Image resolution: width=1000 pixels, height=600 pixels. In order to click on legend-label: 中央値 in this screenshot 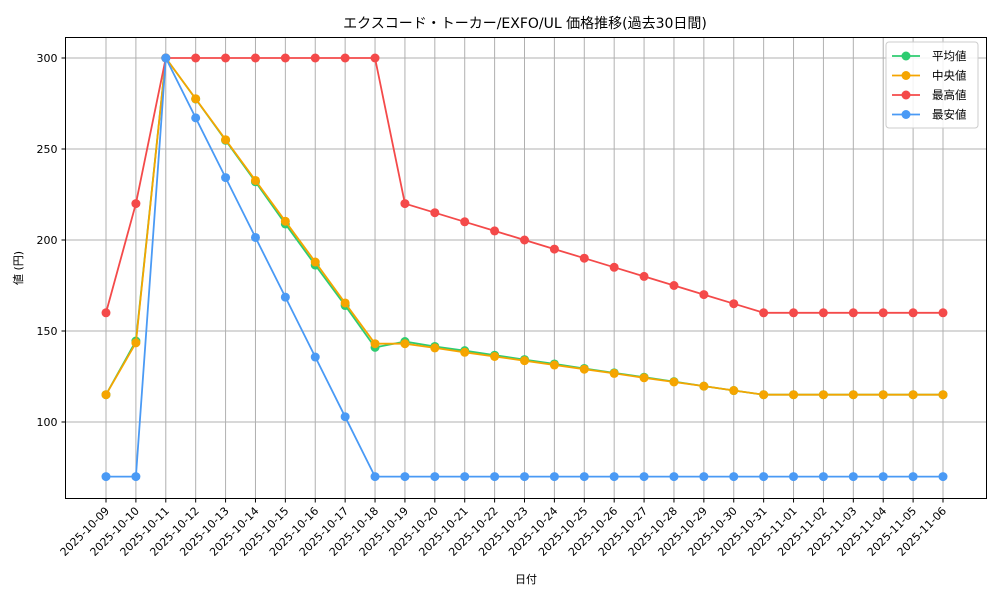, I will do `click(949, 76)`.